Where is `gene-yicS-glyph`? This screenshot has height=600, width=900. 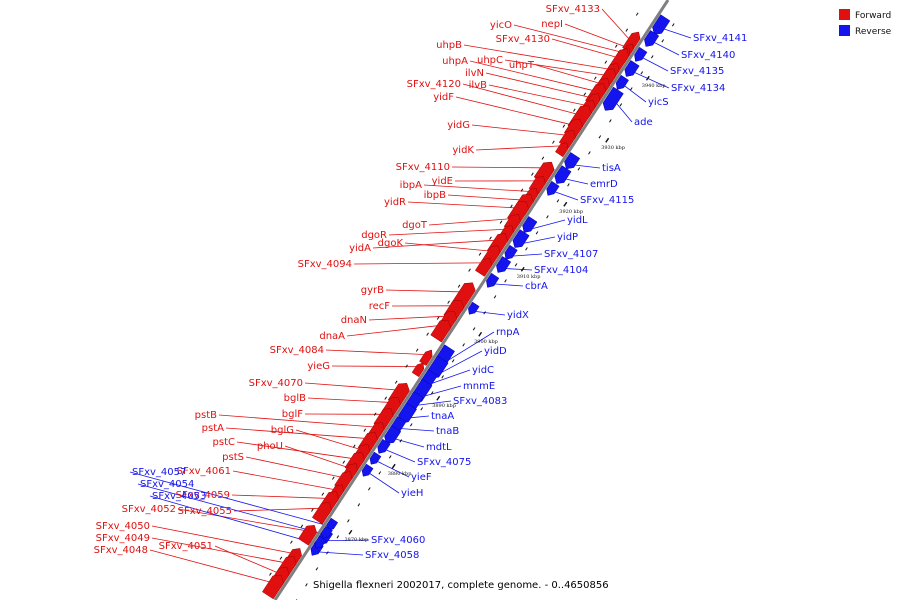 gene-yicS-glyph is located at coordinates (622, 82).